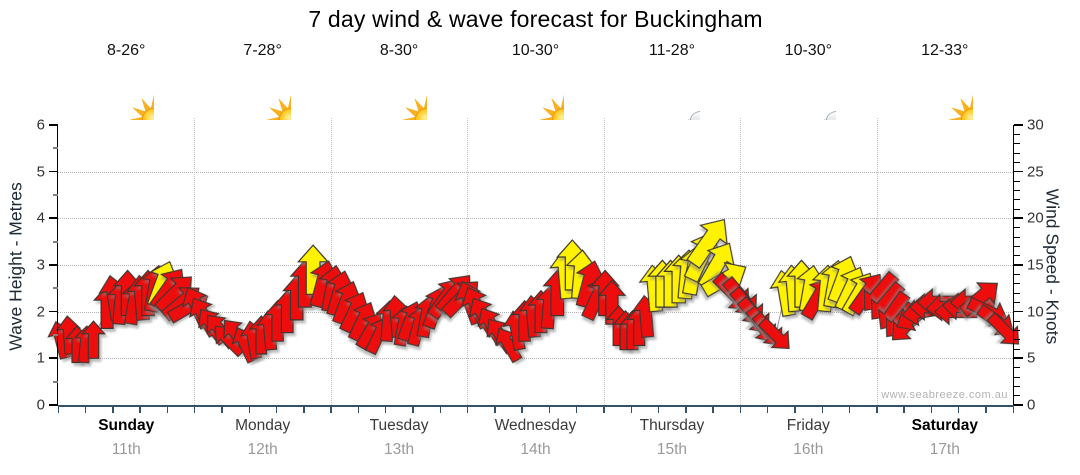 Image resolution: width=1080 pixels, height=475 pixels. What do you see at coordinates (40, 218) in the screenshot?
I see `left-axis-tick-label: 4` at bounding box center [40, 218].